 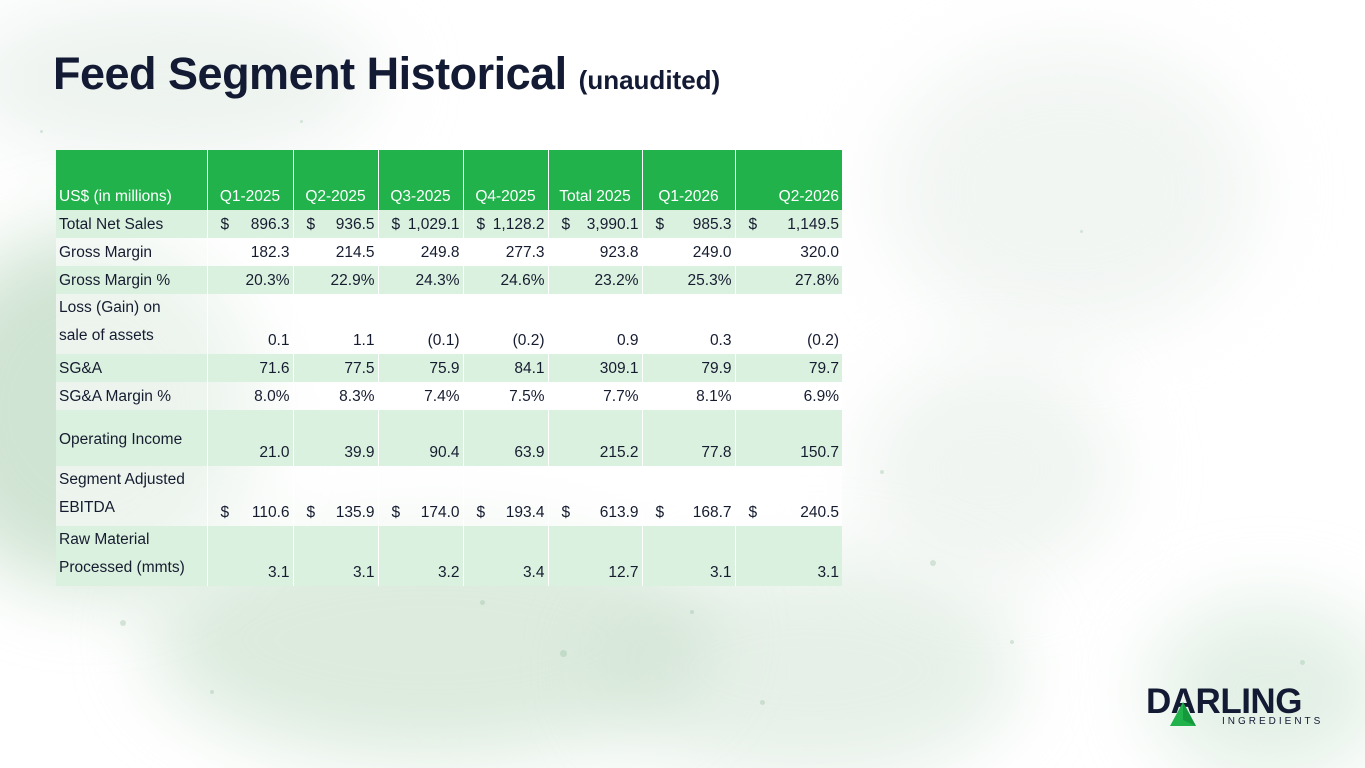 What do you see at coordinates (132, 368) in the screenshot?
I see `row-label: SG&A` at bounding box center [132, 368].